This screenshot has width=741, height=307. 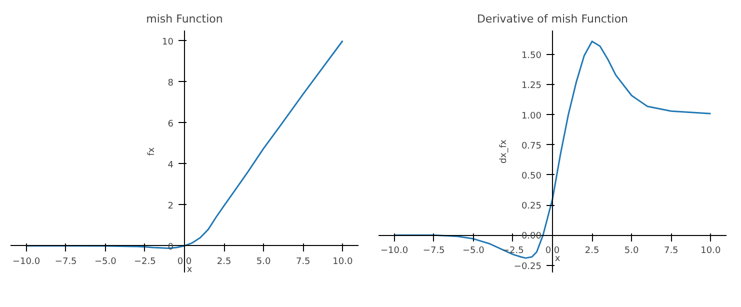 What do you see at coordinates (171, 124) in the screenshot?
I see `y-tick-label: 6` at bounding box center [171, 124].